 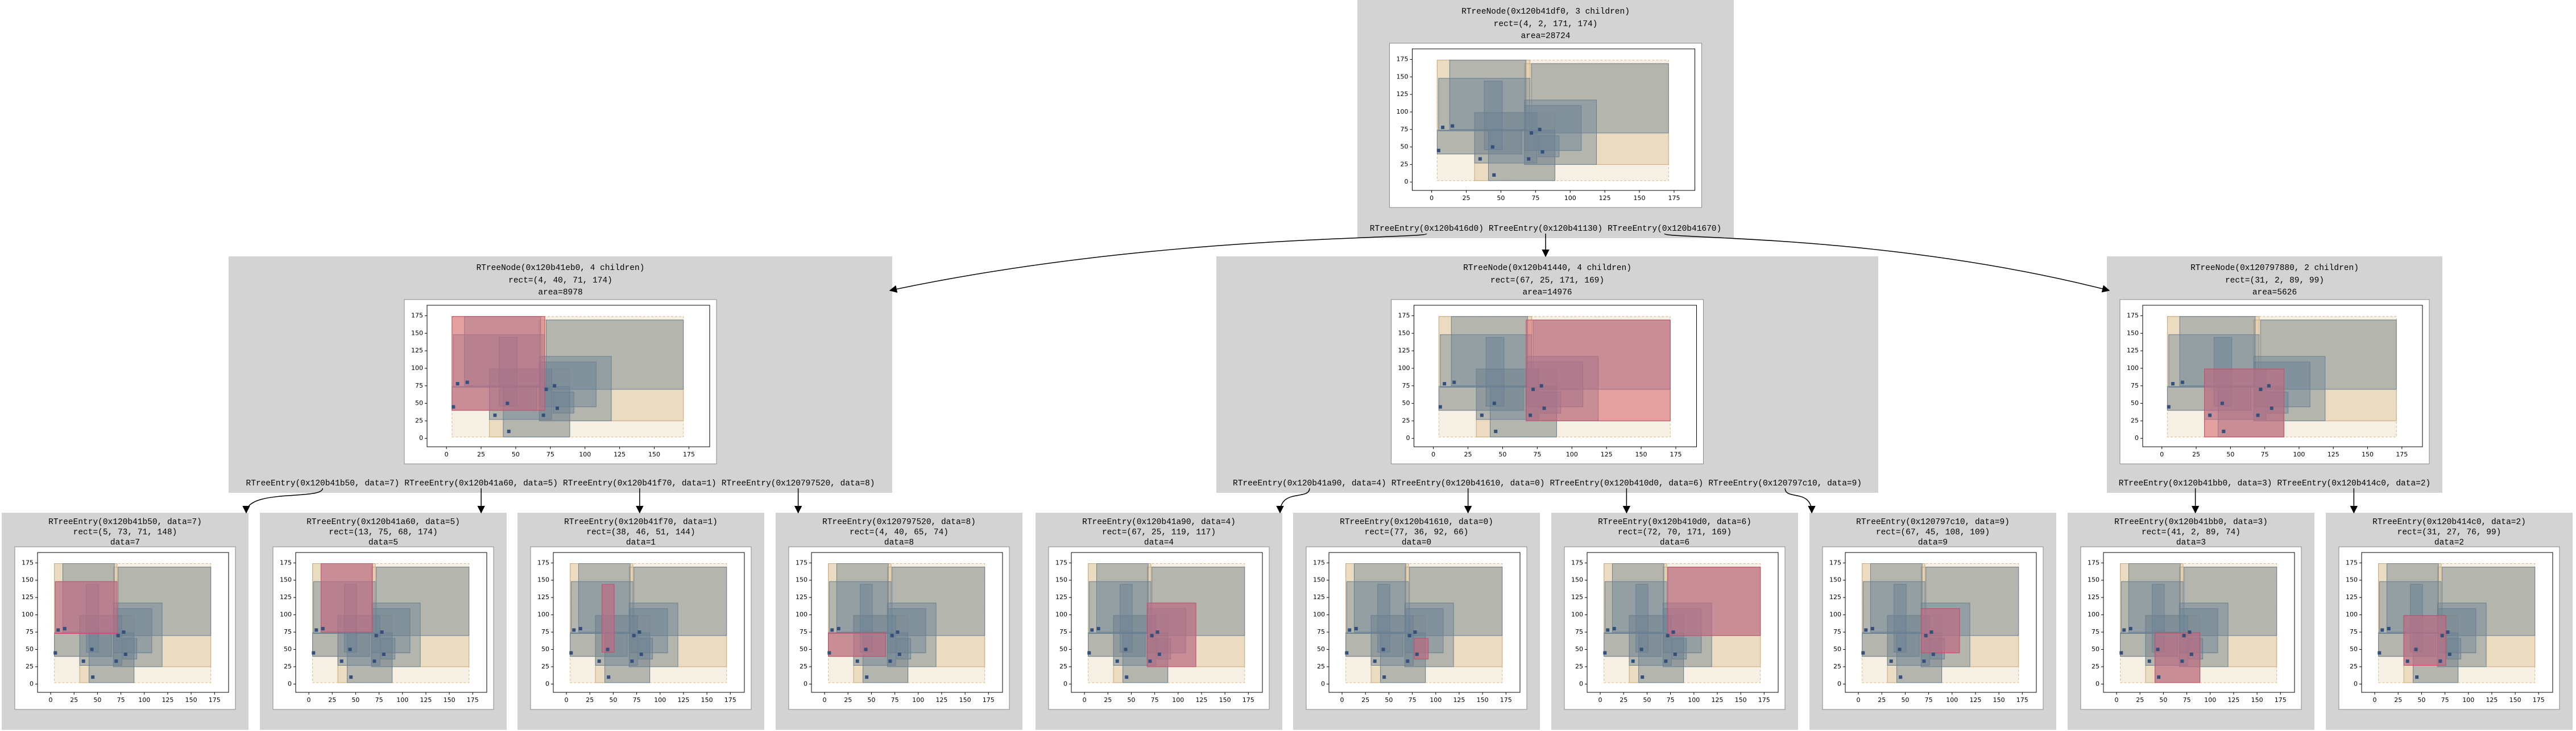 I want to click on y-tick-label: 25, so click(x=2135, y=420).